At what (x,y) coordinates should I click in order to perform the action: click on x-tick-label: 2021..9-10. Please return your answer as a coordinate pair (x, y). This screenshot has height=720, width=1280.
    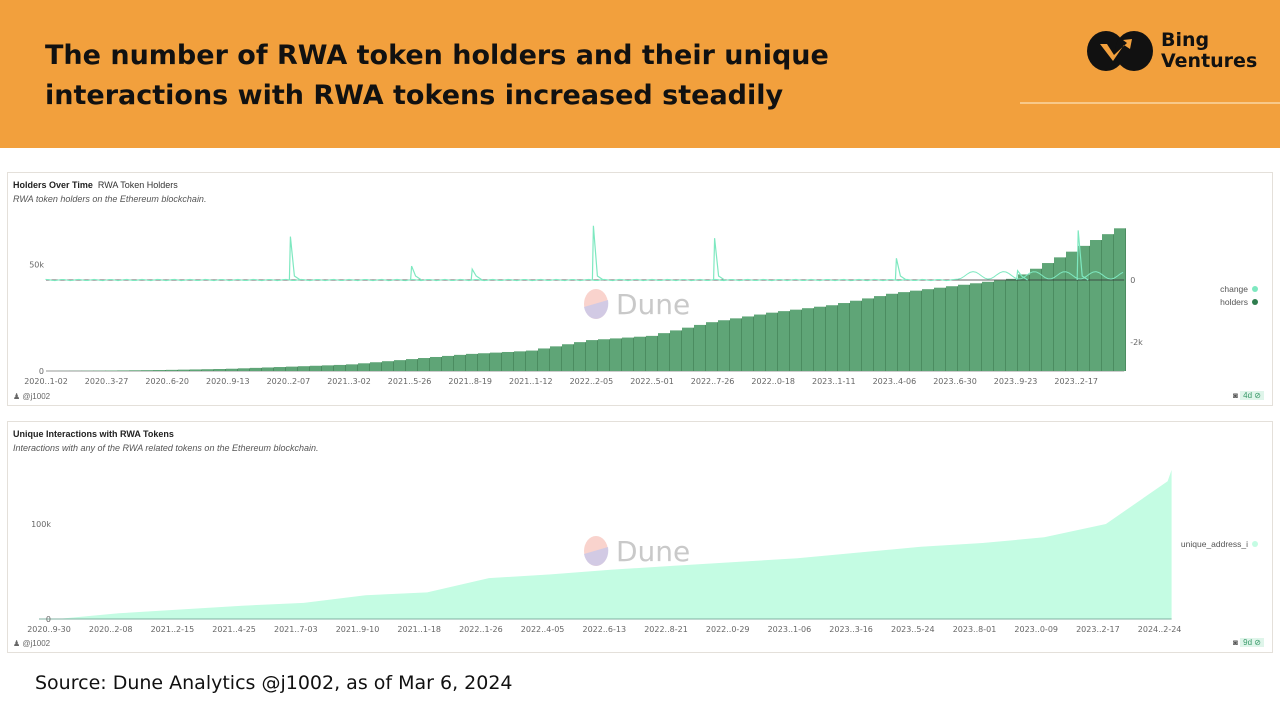
    Looking at the image, I should click on (358, 629).